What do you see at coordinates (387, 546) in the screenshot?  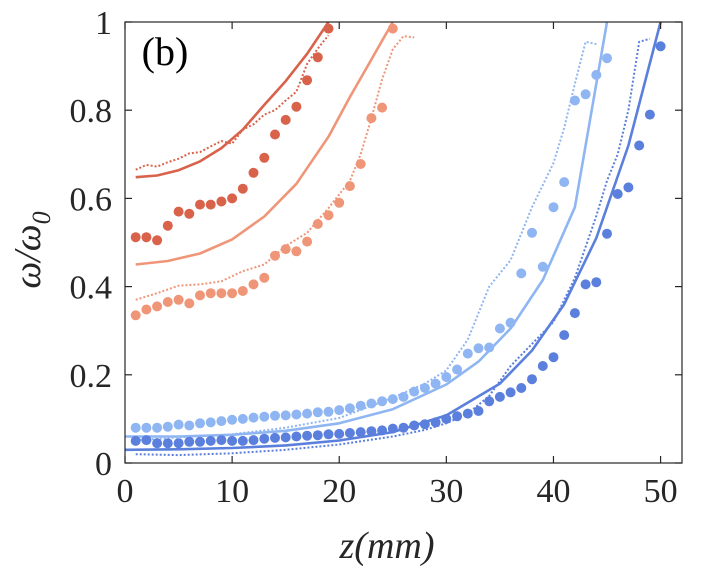 I see `x-axis-label: z(mm)` at bounding box center [387, 546].